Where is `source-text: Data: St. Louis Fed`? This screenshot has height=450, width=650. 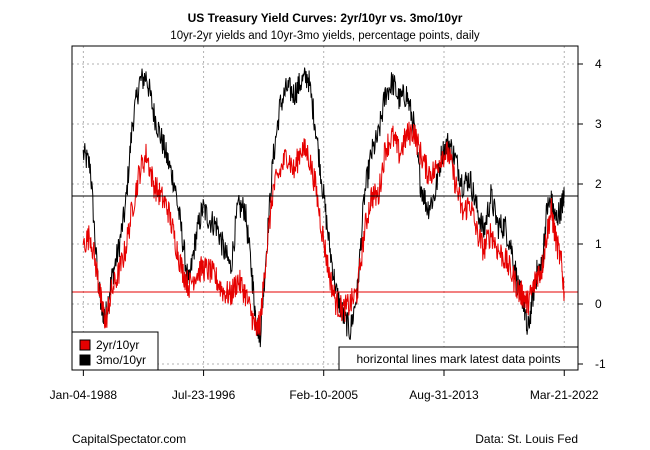
source-text: Data: St. Louis Fed is located at coordinates (526, 439).